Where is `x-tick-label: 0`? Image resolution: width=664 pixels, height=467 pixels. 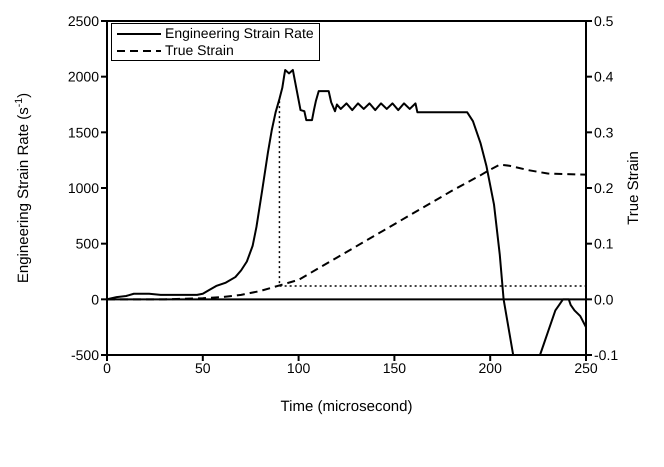 x-tick-label: 0 is located at coordinates (107, 368).